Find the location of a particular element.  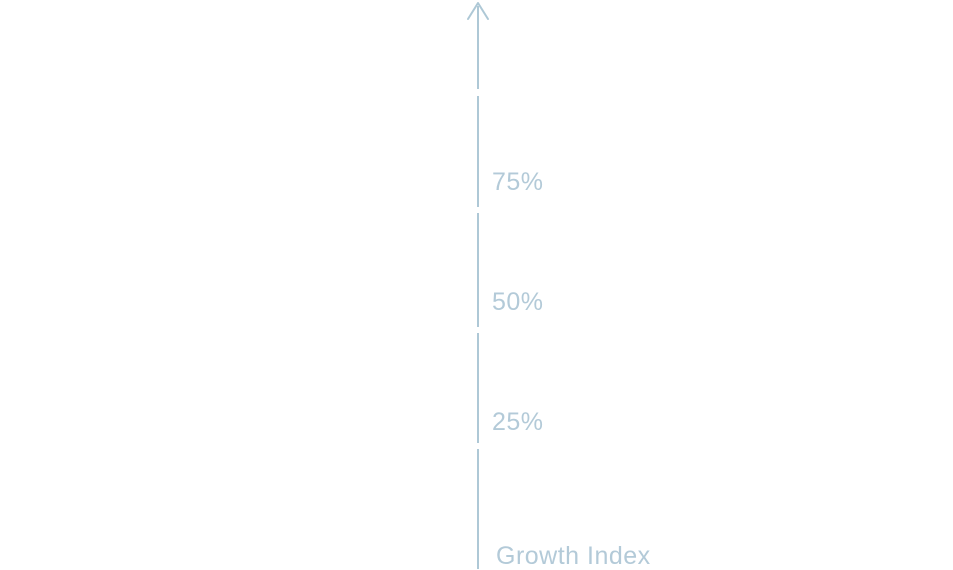

y-tick-label-50: 50% is located at coordinates (518, 302).